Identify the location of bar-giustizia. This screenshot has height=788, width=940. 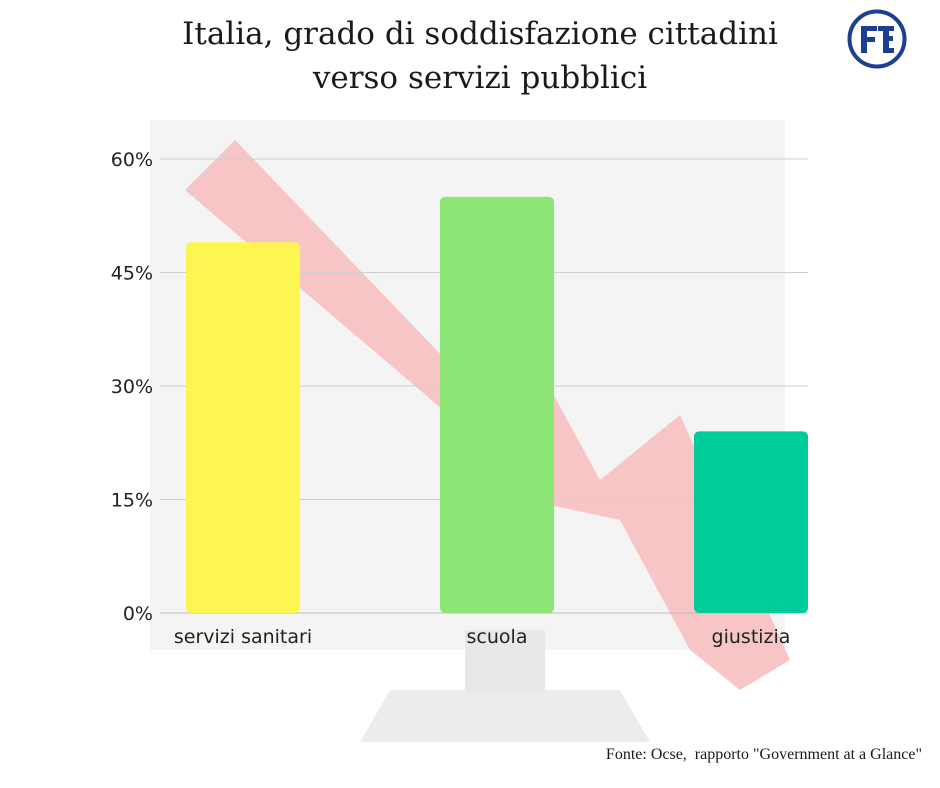
(751, 522).